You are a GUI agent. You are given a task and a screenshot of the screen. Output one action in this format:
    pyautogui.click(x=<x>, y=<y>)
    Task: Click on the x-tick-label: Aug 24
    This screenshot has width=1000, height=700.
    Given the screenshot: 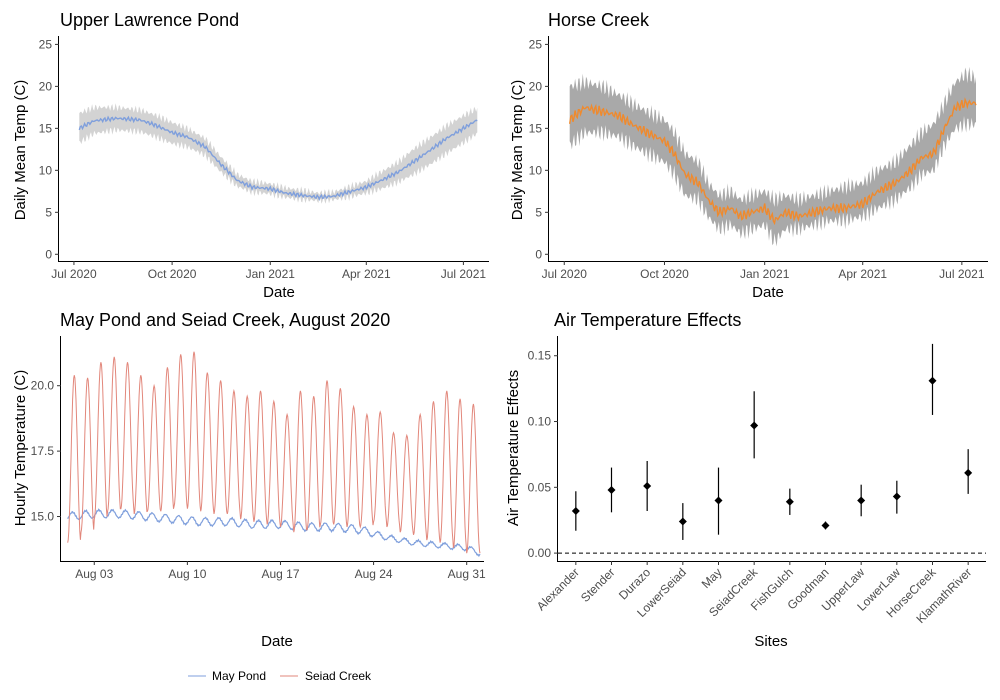 What is the action you would take?
    pyautogui.click(x=374, y=574)
    